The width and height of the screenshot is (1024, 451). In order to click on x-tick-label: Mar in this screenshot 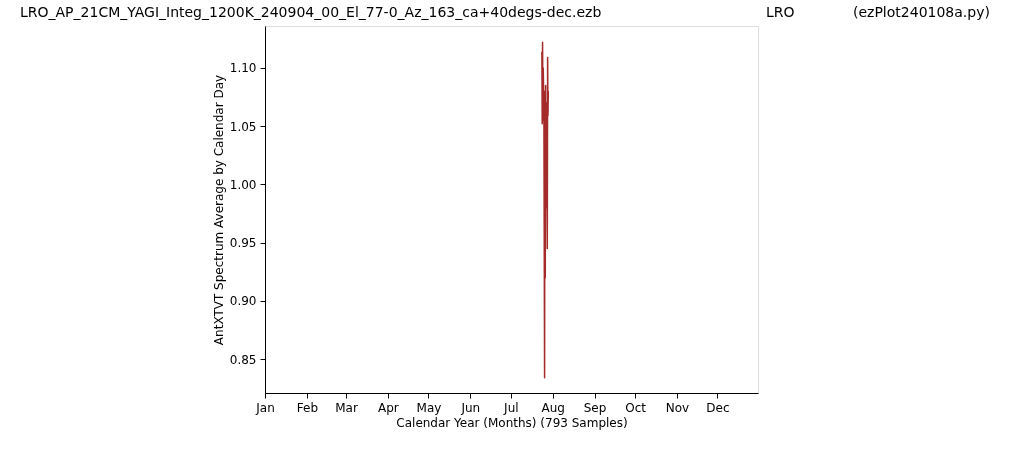, I will do `click(346, 407)`.